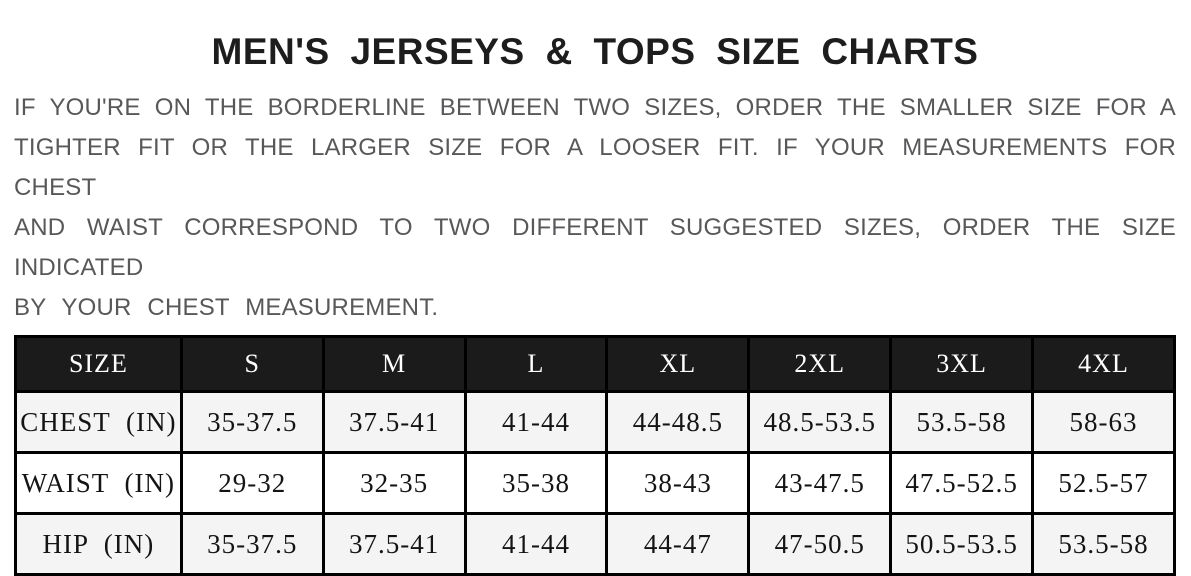 The width and height of the screenshot is (1191, 576). I want to click on row-label-waist: WAIST (IN), so click(98, 483).